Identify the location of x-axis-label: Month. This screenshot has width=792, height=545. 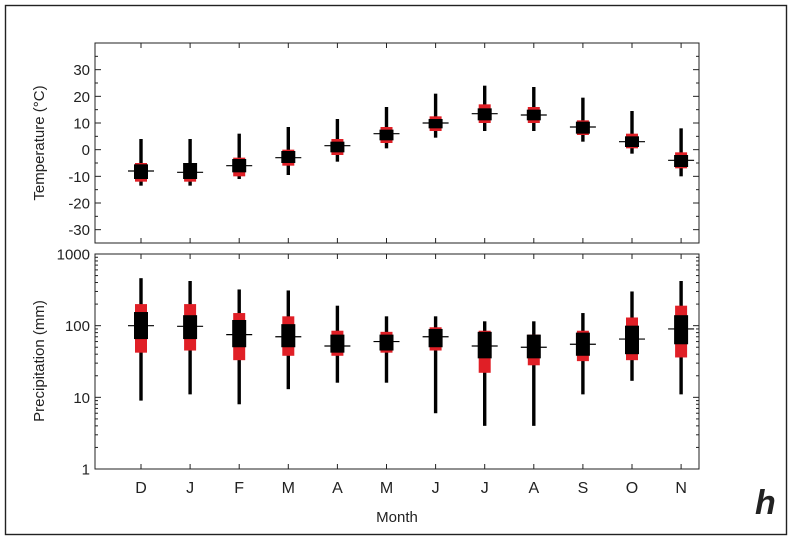
(397, 517).